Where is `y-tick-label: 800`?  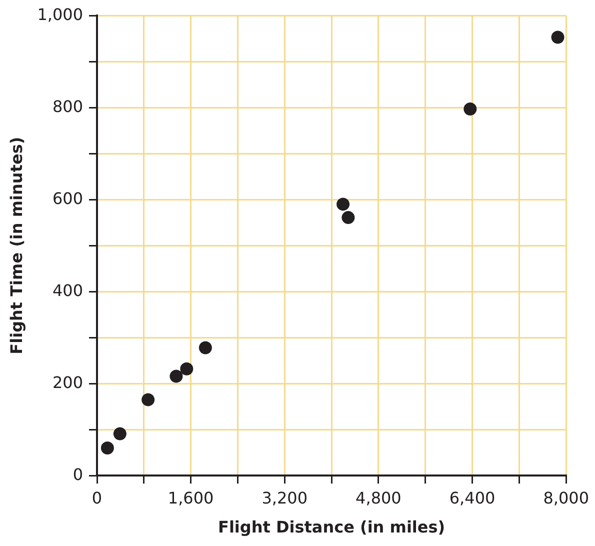 y-tick-label: 800 is located at coordinates (68, 106).